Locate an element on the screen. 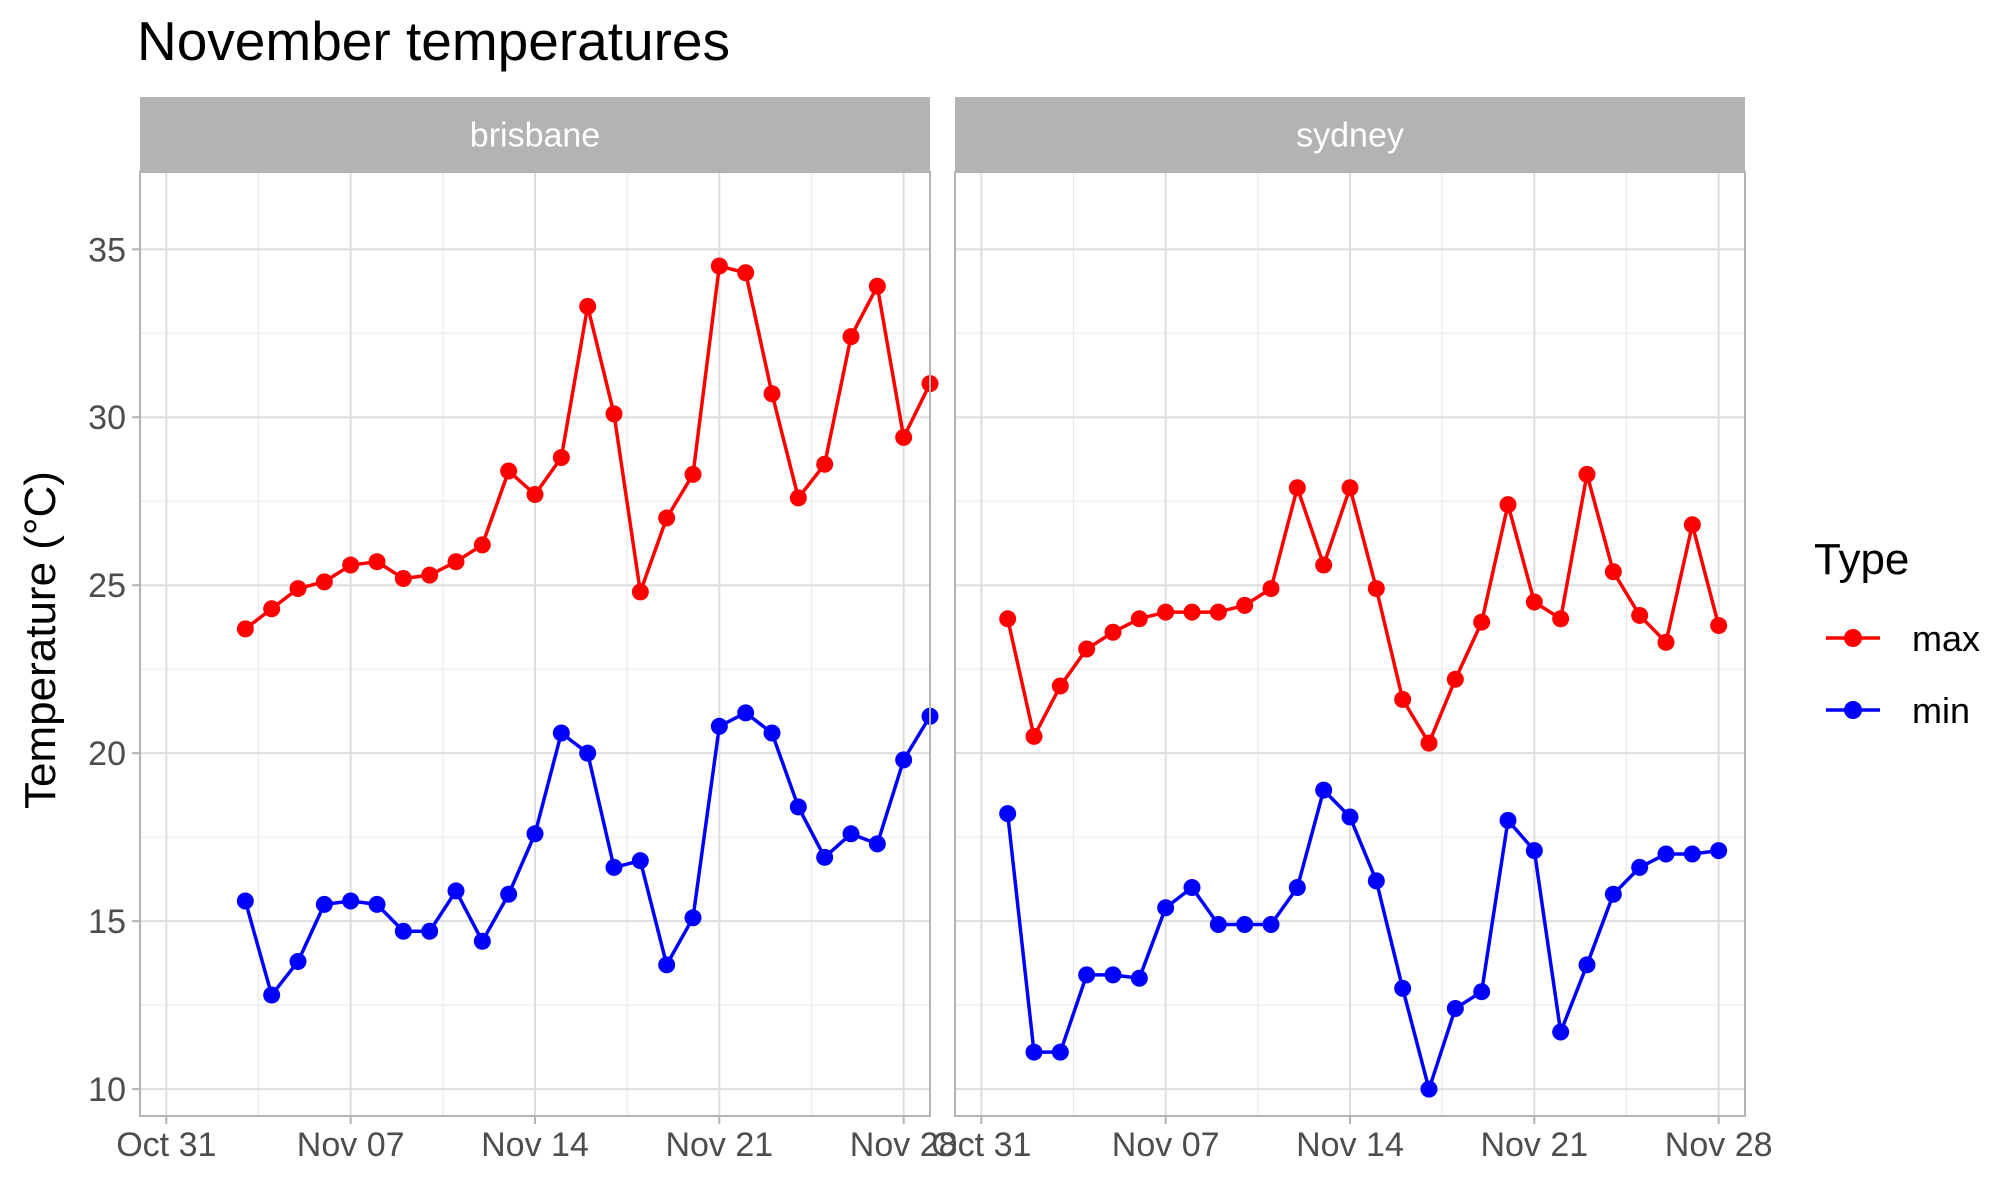 Image resolution: width=2007 pixels, height=1181 pixels. series-line-min is located at coordinates (1362, 939).